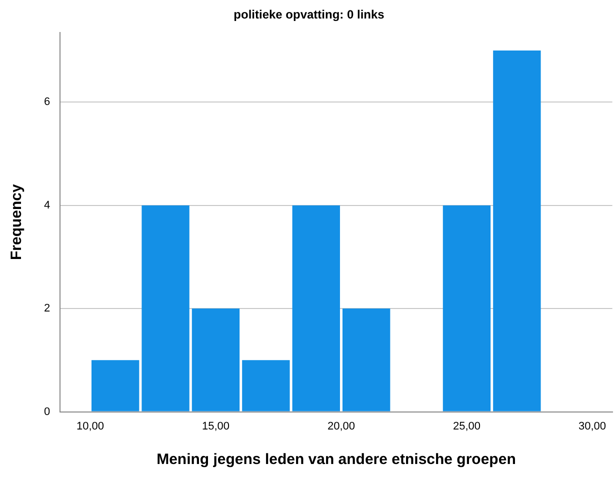 Image resolution: width=614 pixels, height=479 pixels. I want to click on y-axis-title: Frequency, so click(17, 222).